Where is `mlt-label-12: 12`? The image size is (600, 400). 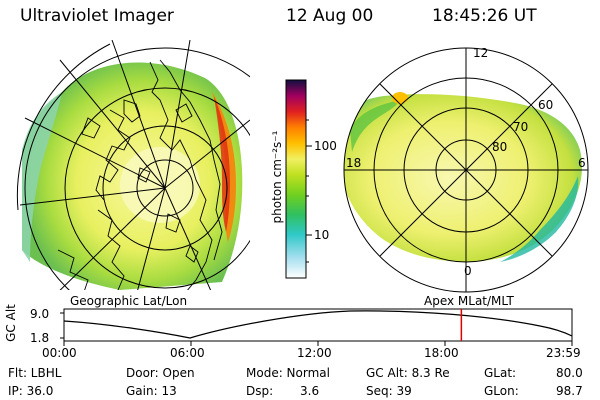 mlt-label-12: 12 is located at coordinates (481, 53).